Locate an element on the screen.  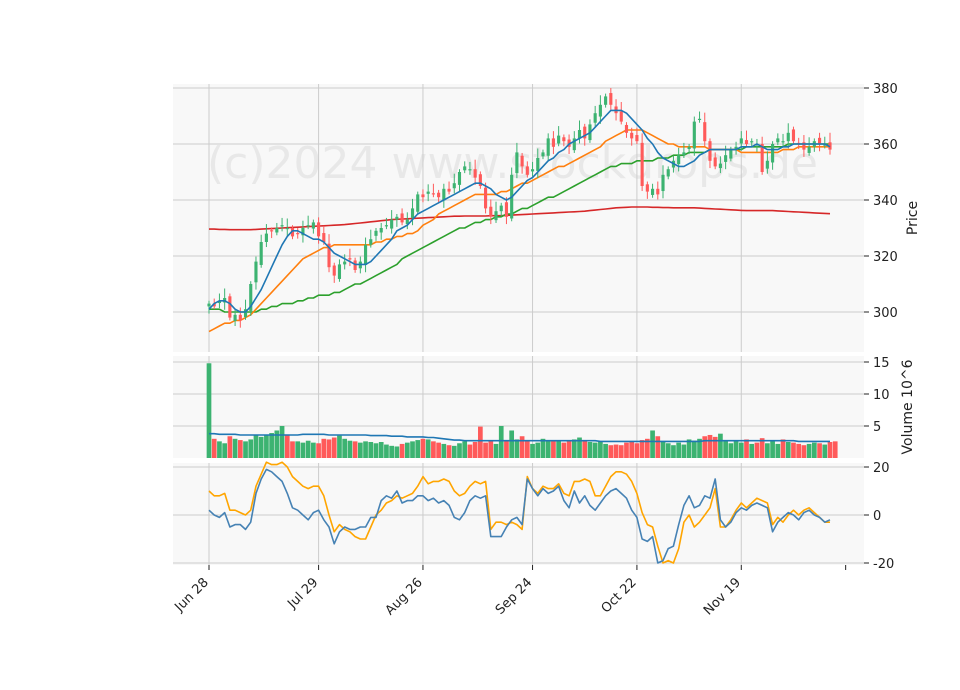
volume-average-layer is located at coordinates (519, 437).